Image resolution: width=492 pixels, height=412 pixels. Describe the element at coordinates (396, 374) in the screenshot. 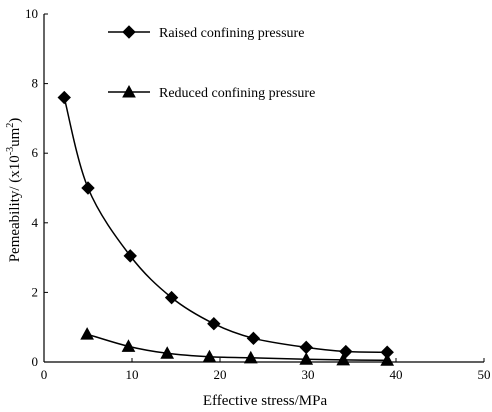

I see `x-tick-label: 40` at that location.